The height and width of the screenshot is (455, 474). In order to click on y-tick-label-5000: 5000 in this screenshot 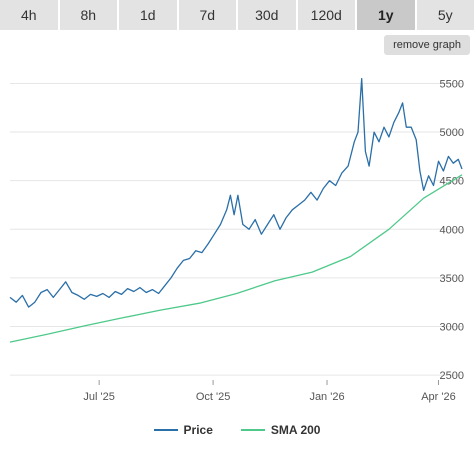, I will do `click(452, 133)`.